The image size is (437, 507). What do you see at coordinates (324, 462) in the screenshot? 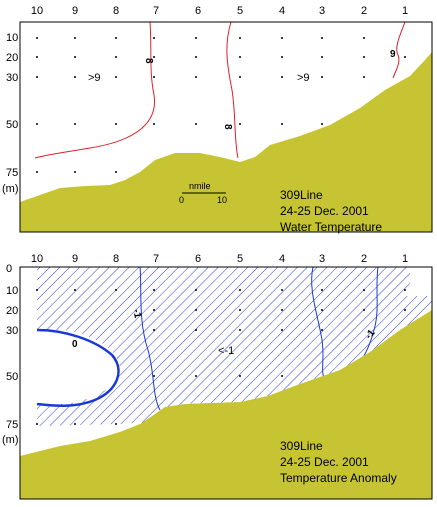
I see `bottom-caption-line: 24-25 Dec. 2001` at bounding box center [324, 462].